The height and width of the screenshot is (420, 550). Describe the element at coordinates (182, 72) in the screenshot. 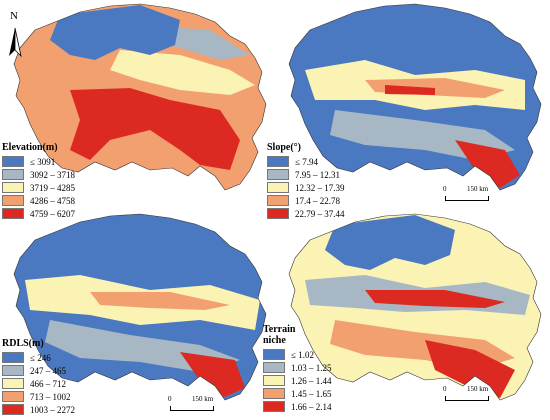

I see `elevation-patch-mid` at that location.